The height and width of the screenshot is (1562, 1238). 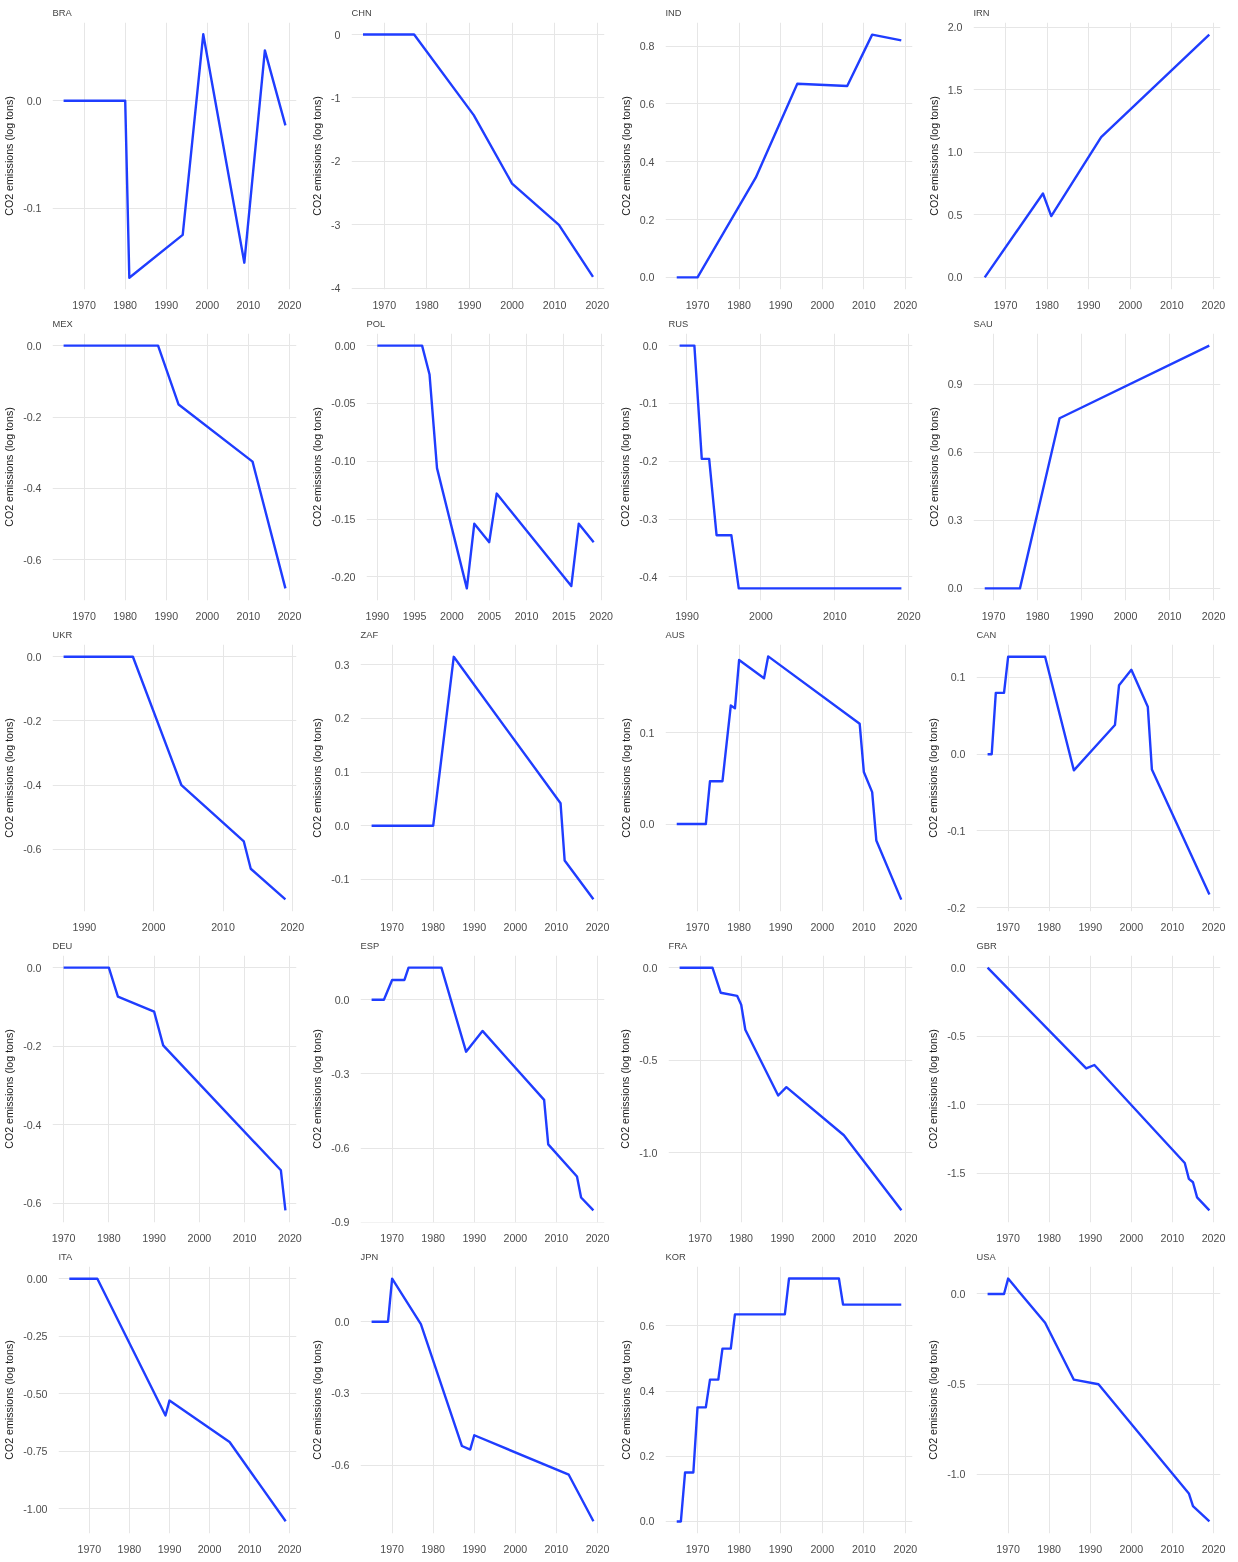 I want to click on y-tick-label: 0.00, so click(x=345, y=345).